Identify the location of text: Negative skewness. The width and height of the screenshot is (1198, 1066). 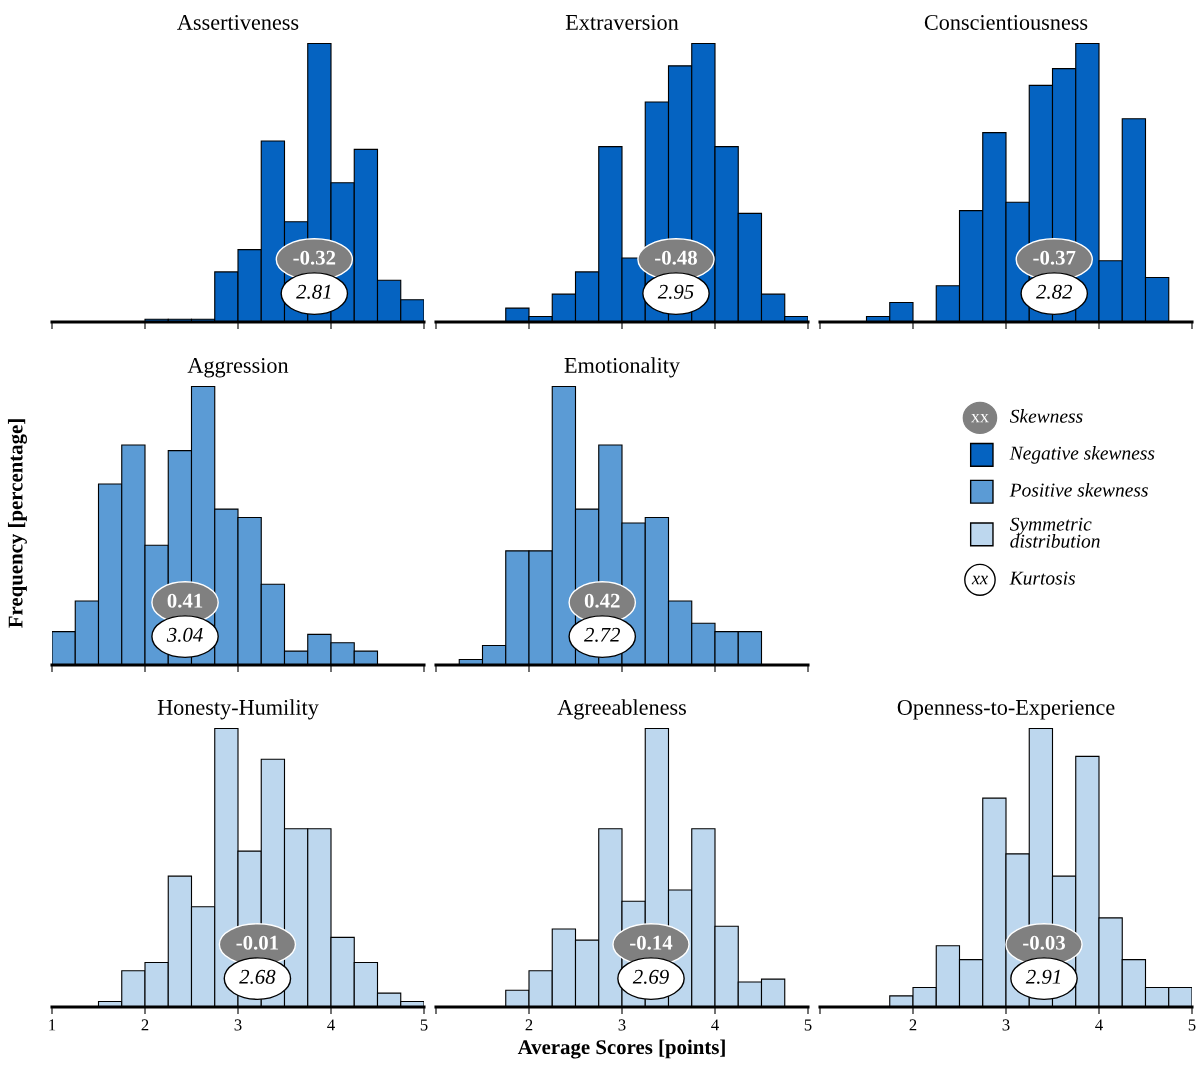
(1082, 455).